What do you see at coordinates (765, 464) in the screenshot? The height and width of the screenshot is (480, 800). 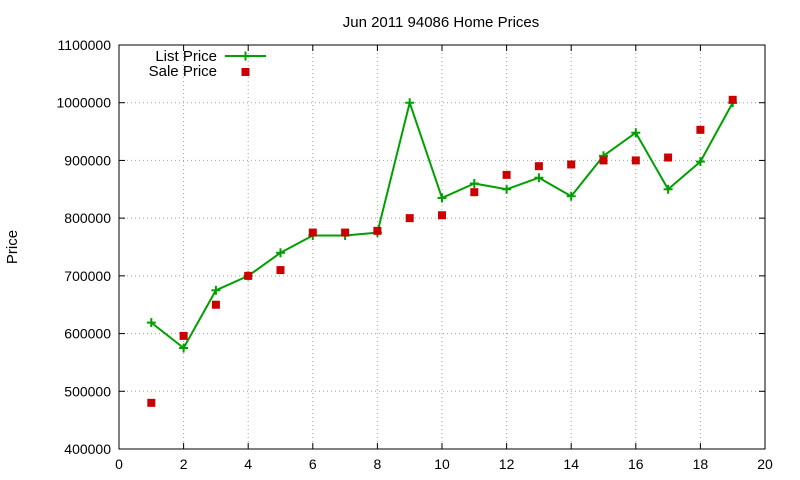 I see `x-tick-label: 20` at bounding box center [765, 464].